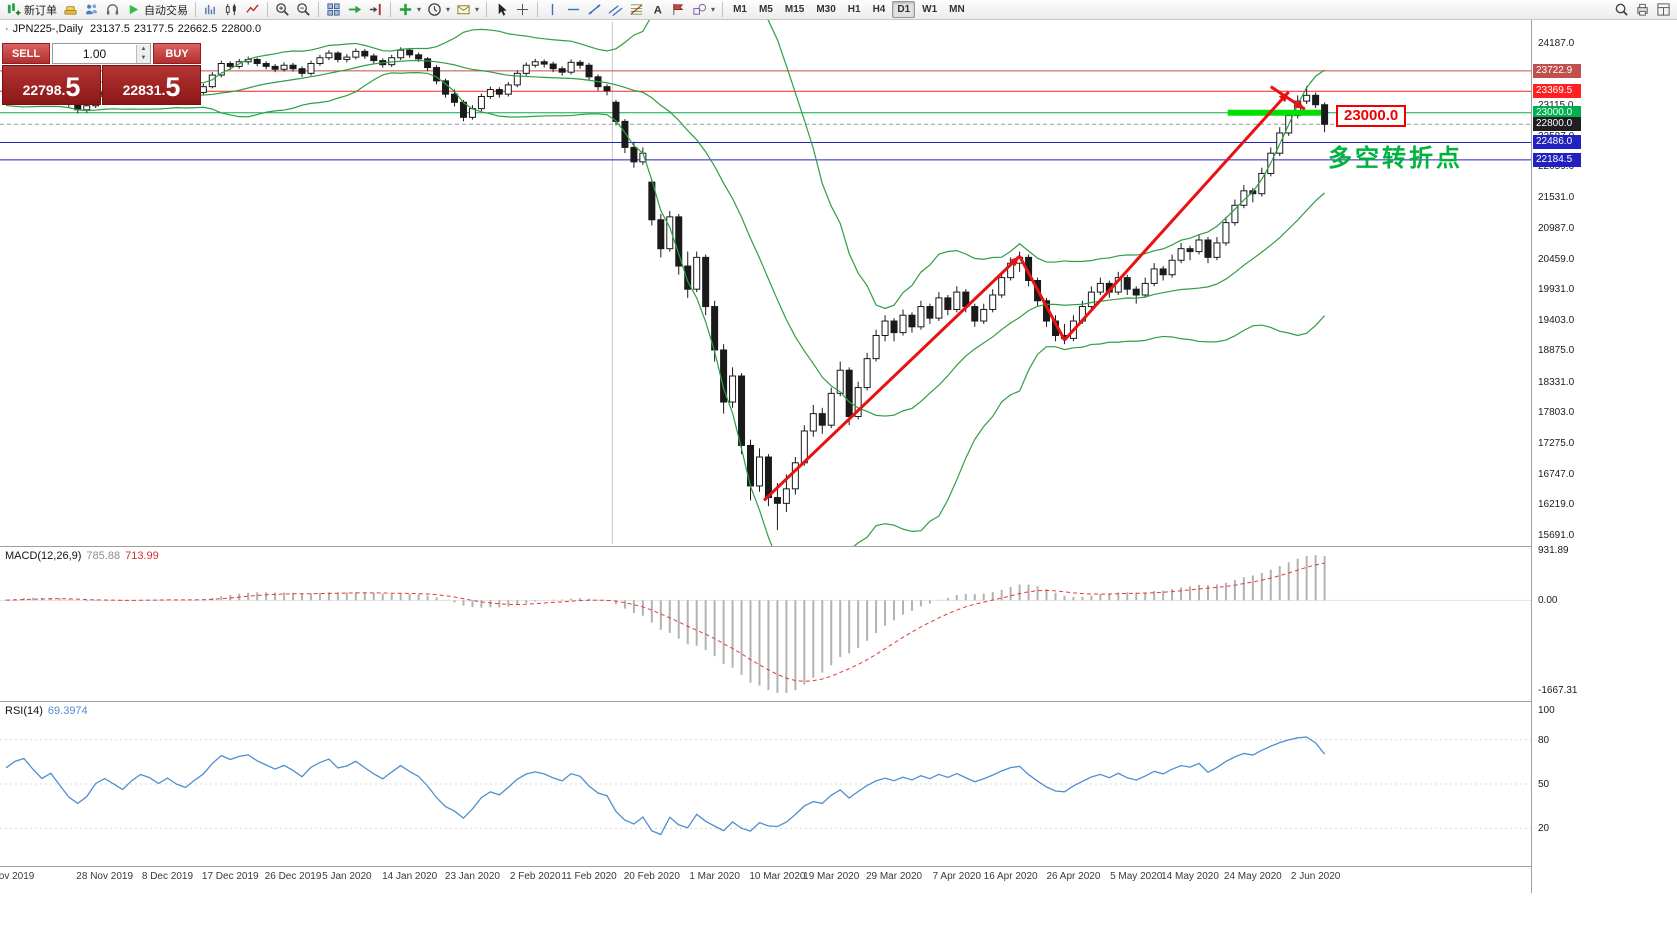 Image resolution: width=1677 pixels, height=946 pixels. Describe the element at coordinates (67, 711) in the screenshot. I see `rsi-value: 69.3974` at that location.